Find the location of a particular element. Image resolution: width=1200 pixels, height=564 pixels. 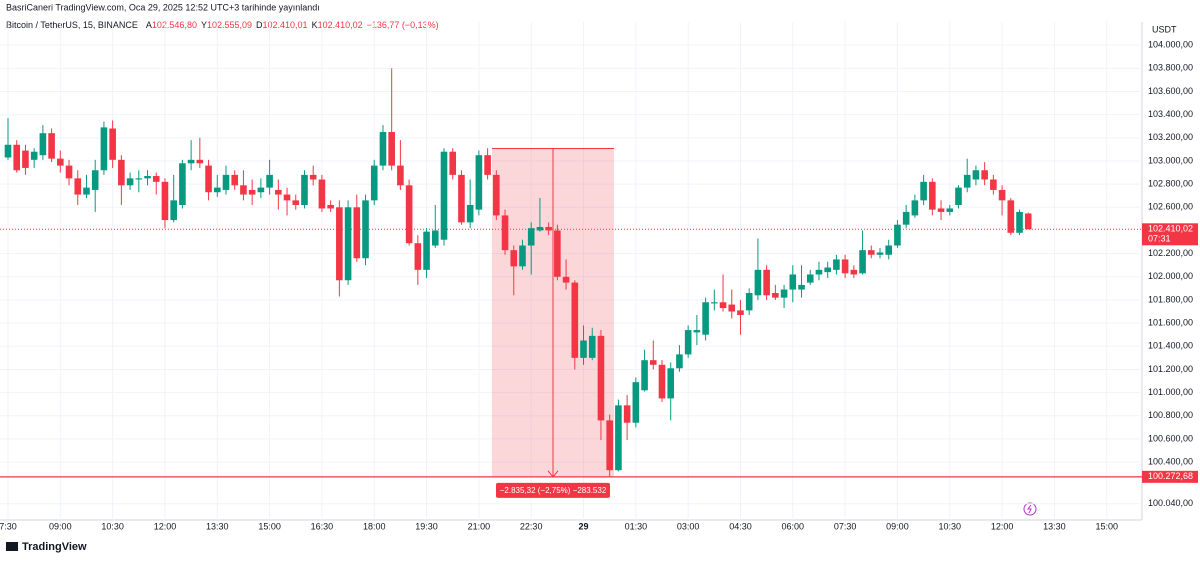

x-tick-label: 19:30 is located at coordinates (426, 526).